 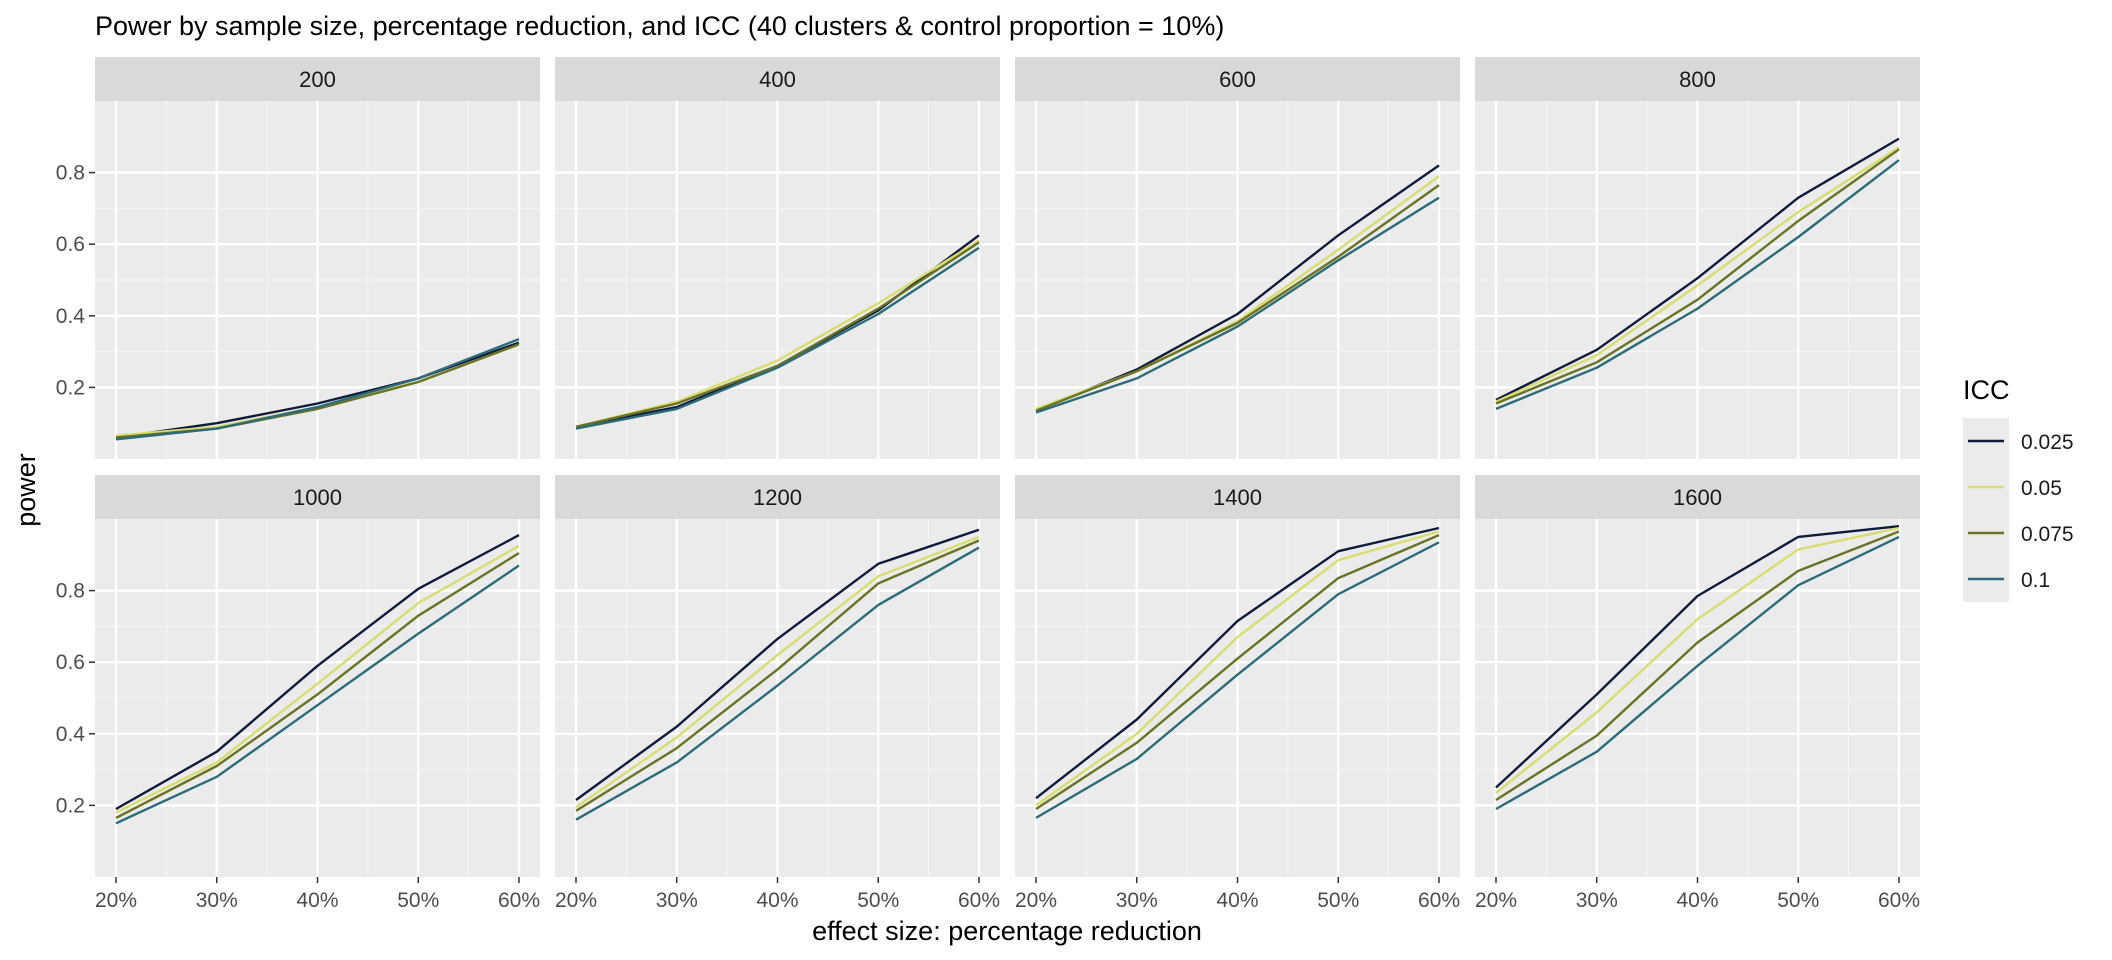 What do you see at coordinates (1986, 390) in the screenshot?
I see `legend-title: ICC` at bounding box center [1986, 390].